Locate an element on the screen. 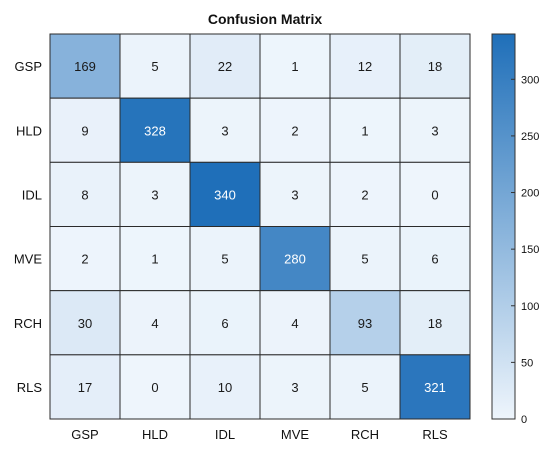  cell-rch-rch is located at coordinates (365, 323).